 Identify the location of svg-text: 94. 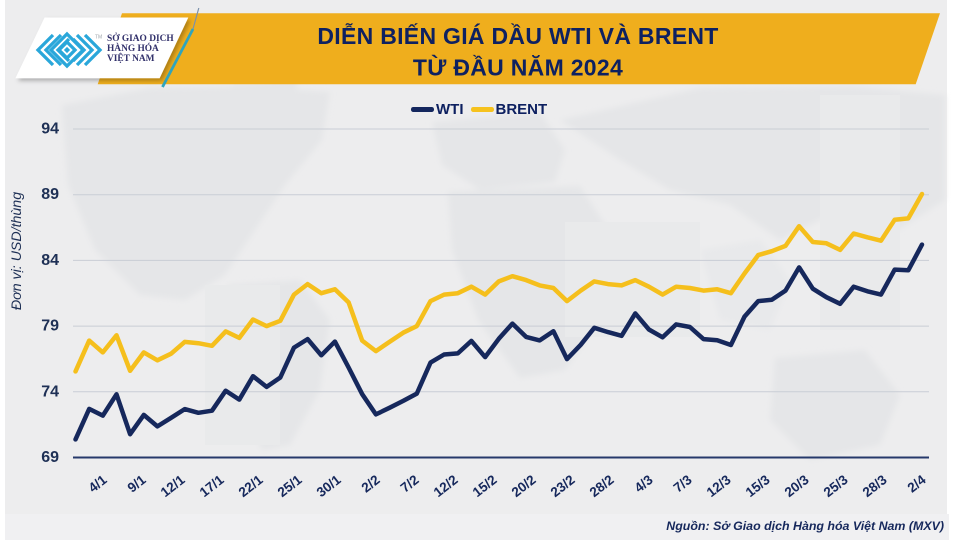
(50, 129).